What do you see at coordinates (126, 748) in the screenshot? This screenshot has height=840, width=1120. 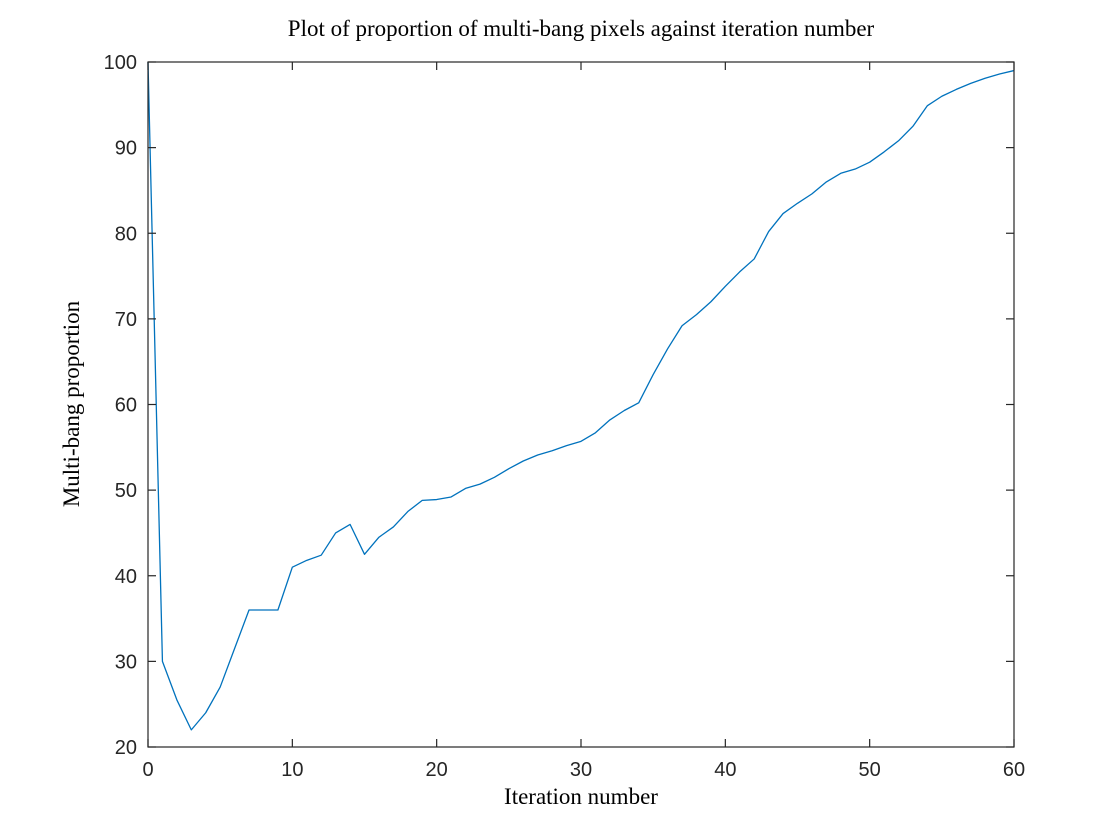 I see `y-tick-label: 20` at bounding box center [126, 748].